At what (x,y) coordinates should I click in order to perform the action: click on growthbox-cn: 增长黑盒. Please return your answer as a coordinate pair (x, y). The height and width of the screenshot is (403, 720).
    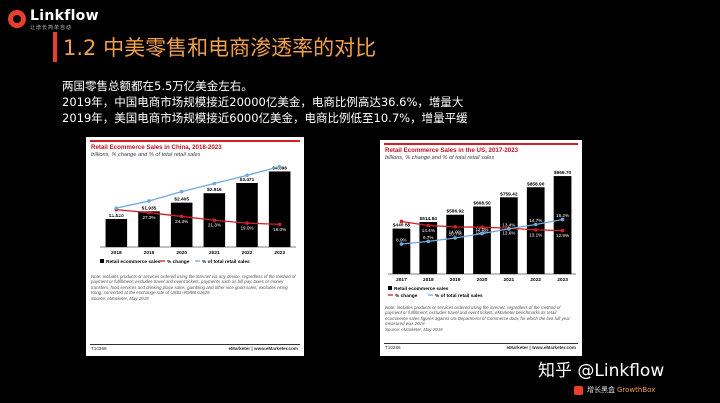
    Looking at the image, I should click on (601, 390).